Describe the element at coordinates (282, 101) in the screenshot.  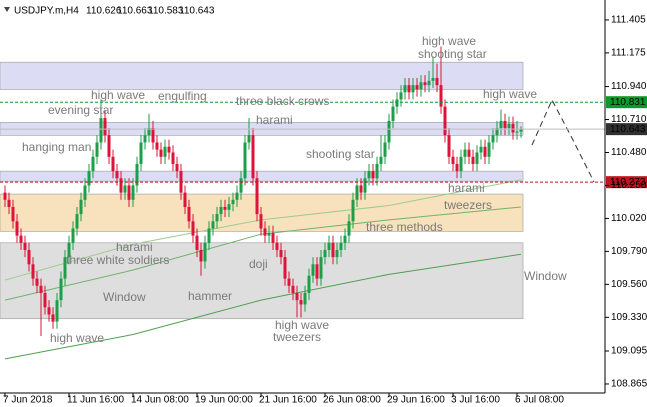
I see `annotation: three black crows` at that location.